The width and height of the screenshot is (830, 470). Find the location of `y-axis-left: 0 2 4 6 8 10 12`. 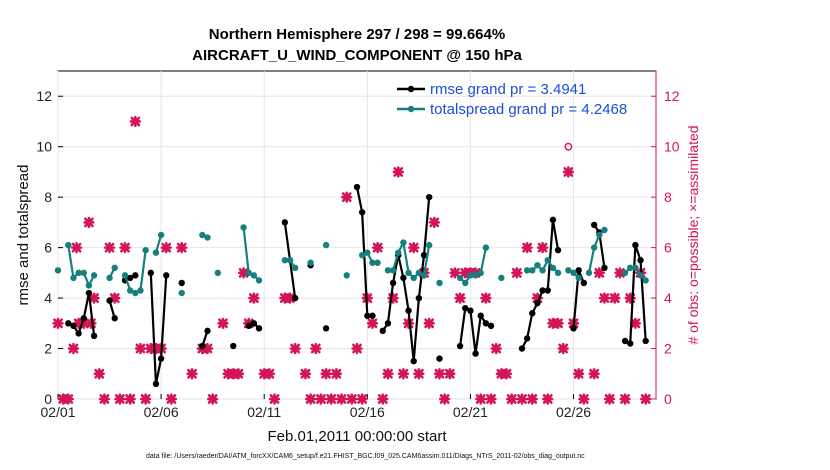

y-axis-left: 0 2 4 6 8 10 12 is located at coordinates (49, 247).